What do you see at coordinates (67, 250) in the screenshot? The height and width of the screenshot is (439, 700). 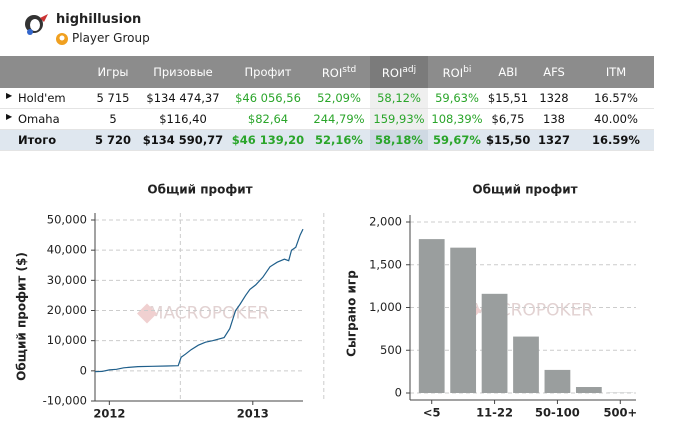 I see `y-tick-label: 40,000` at bounding box center [67, 250].